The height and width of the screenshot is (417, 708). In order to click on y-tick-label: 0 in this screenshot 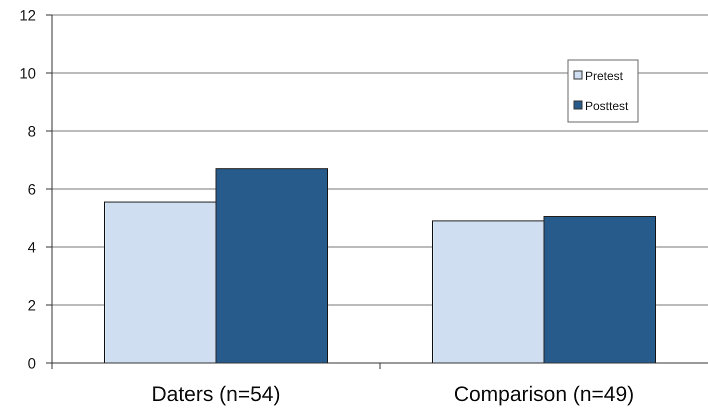, I will do `click(32, 363)`.